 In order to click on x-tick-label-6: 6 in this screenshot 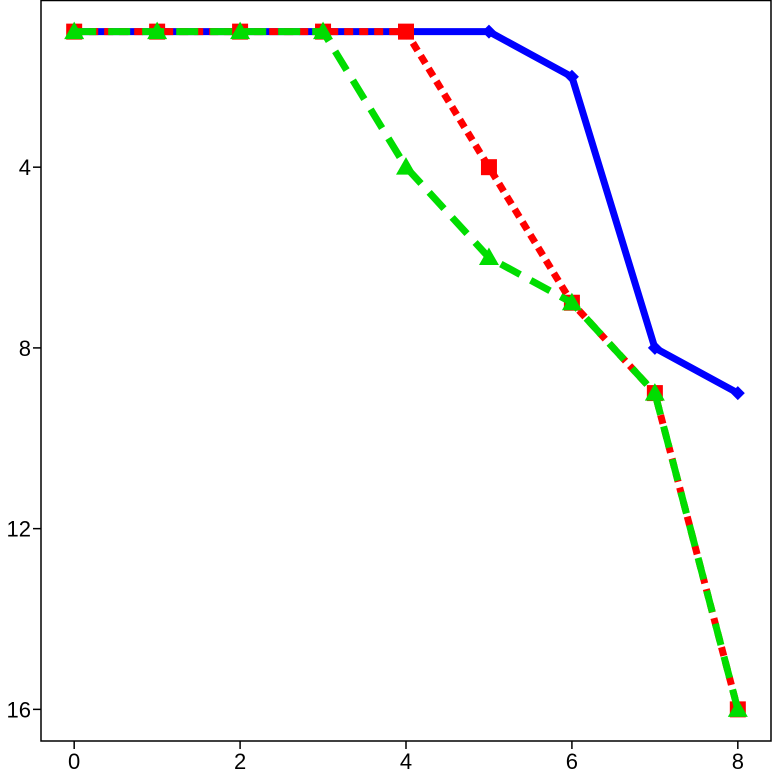, I will do `click(572, 760)`.